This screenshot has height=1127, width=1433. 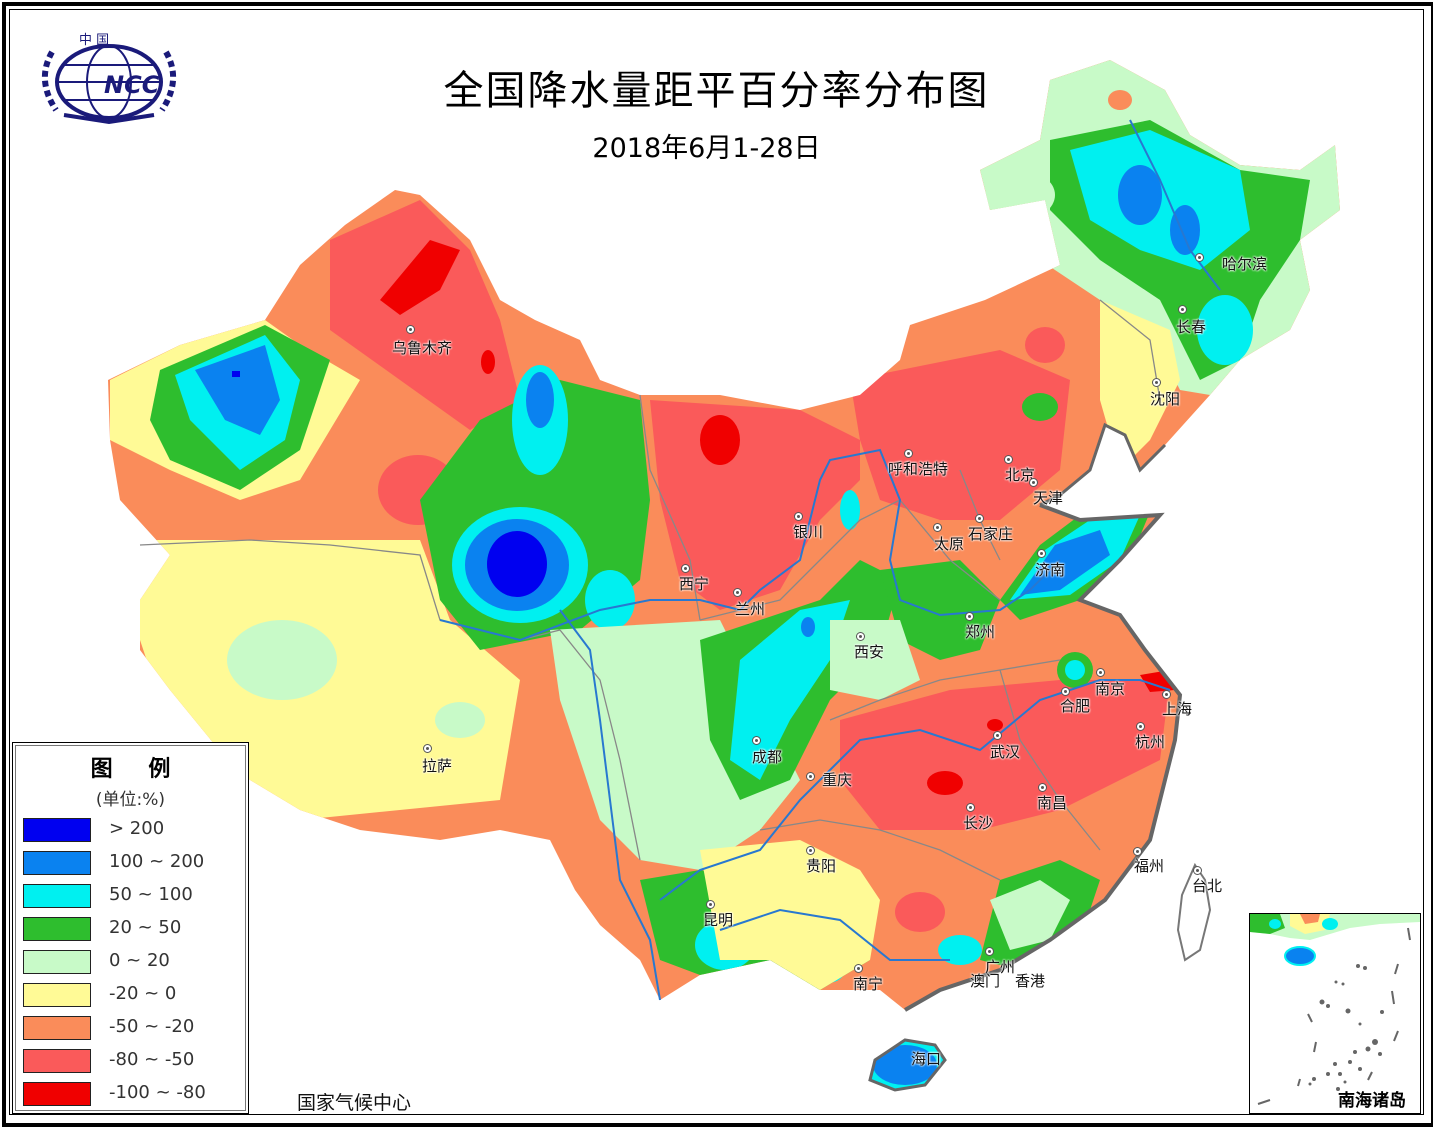 What do you see at coordinates (1005, 752) in the screenshot?
I see `city-label-wuhan: 武汉` at bounding box center [1005, 752].